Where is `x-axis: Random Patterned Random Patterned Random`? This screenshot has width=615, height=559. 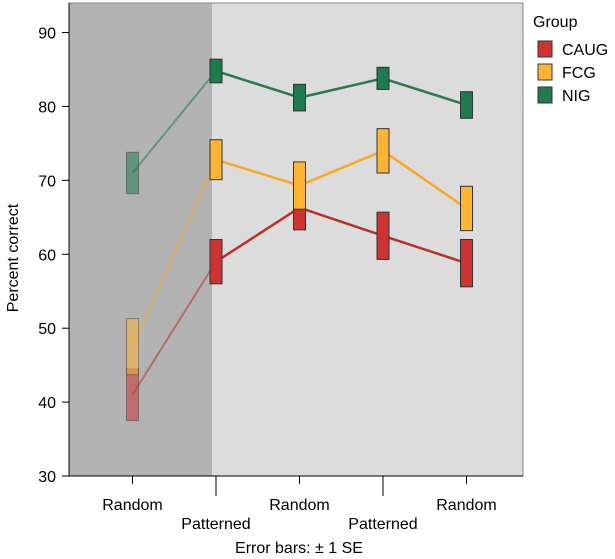 x-axis: Random Patterned Random Patterned Random is located at coordinates (296, 504).